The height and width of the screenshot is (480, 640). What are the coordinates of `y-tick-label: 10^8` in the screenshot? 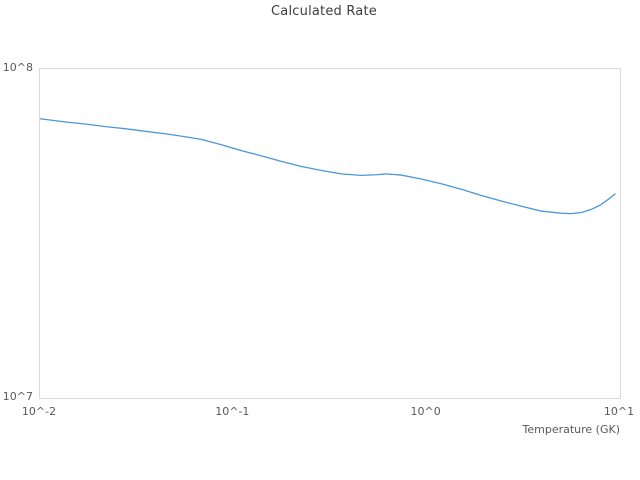 It's located at (17, 67).